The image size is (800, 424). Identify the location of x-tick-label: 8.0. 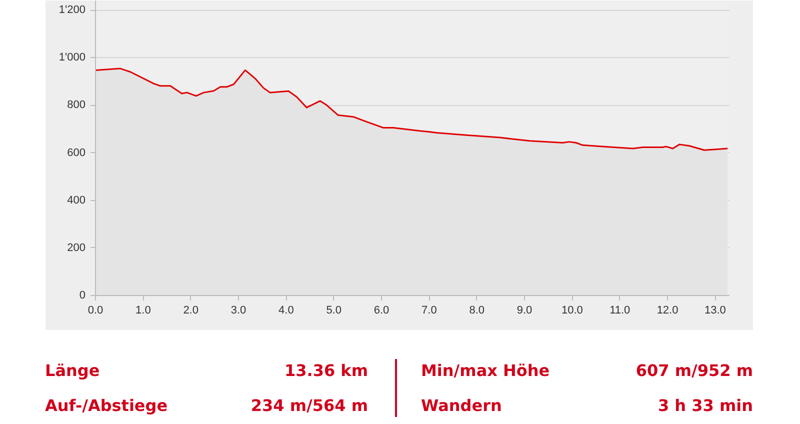
(477, 310).